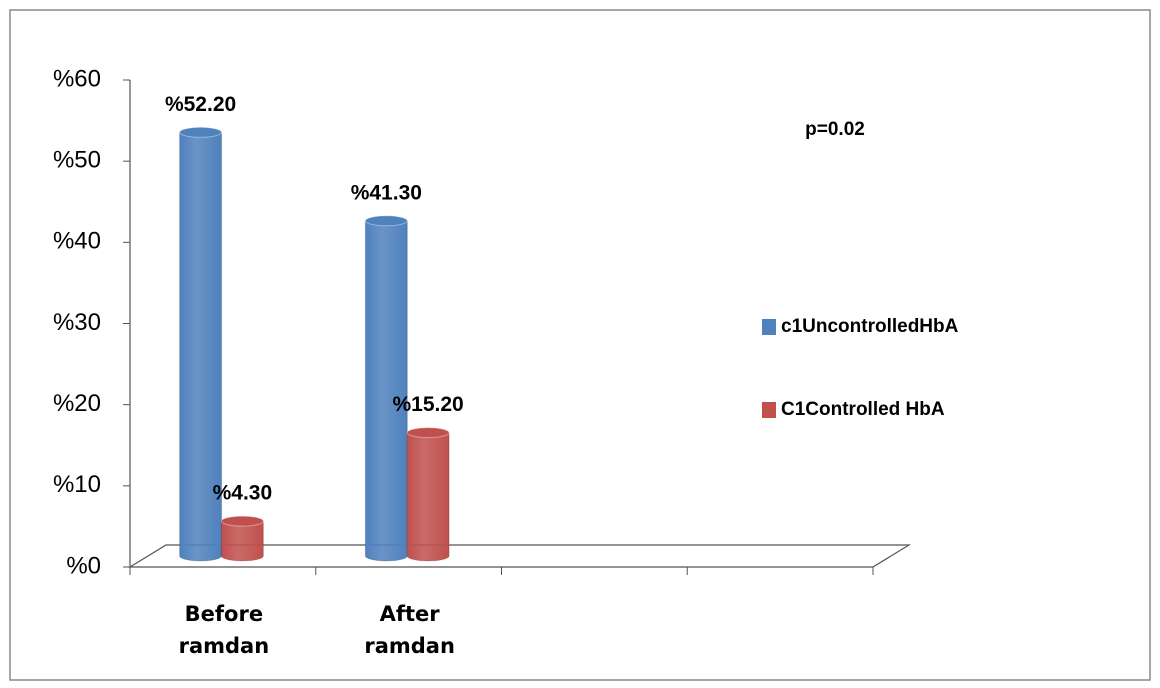 Image resolution: width=1160 pixels, height=688 pixels. What do you see at coordinates (835, 129) in the screenshot?
I see `annotation: p=0.02` at bounding box center [835, 129].